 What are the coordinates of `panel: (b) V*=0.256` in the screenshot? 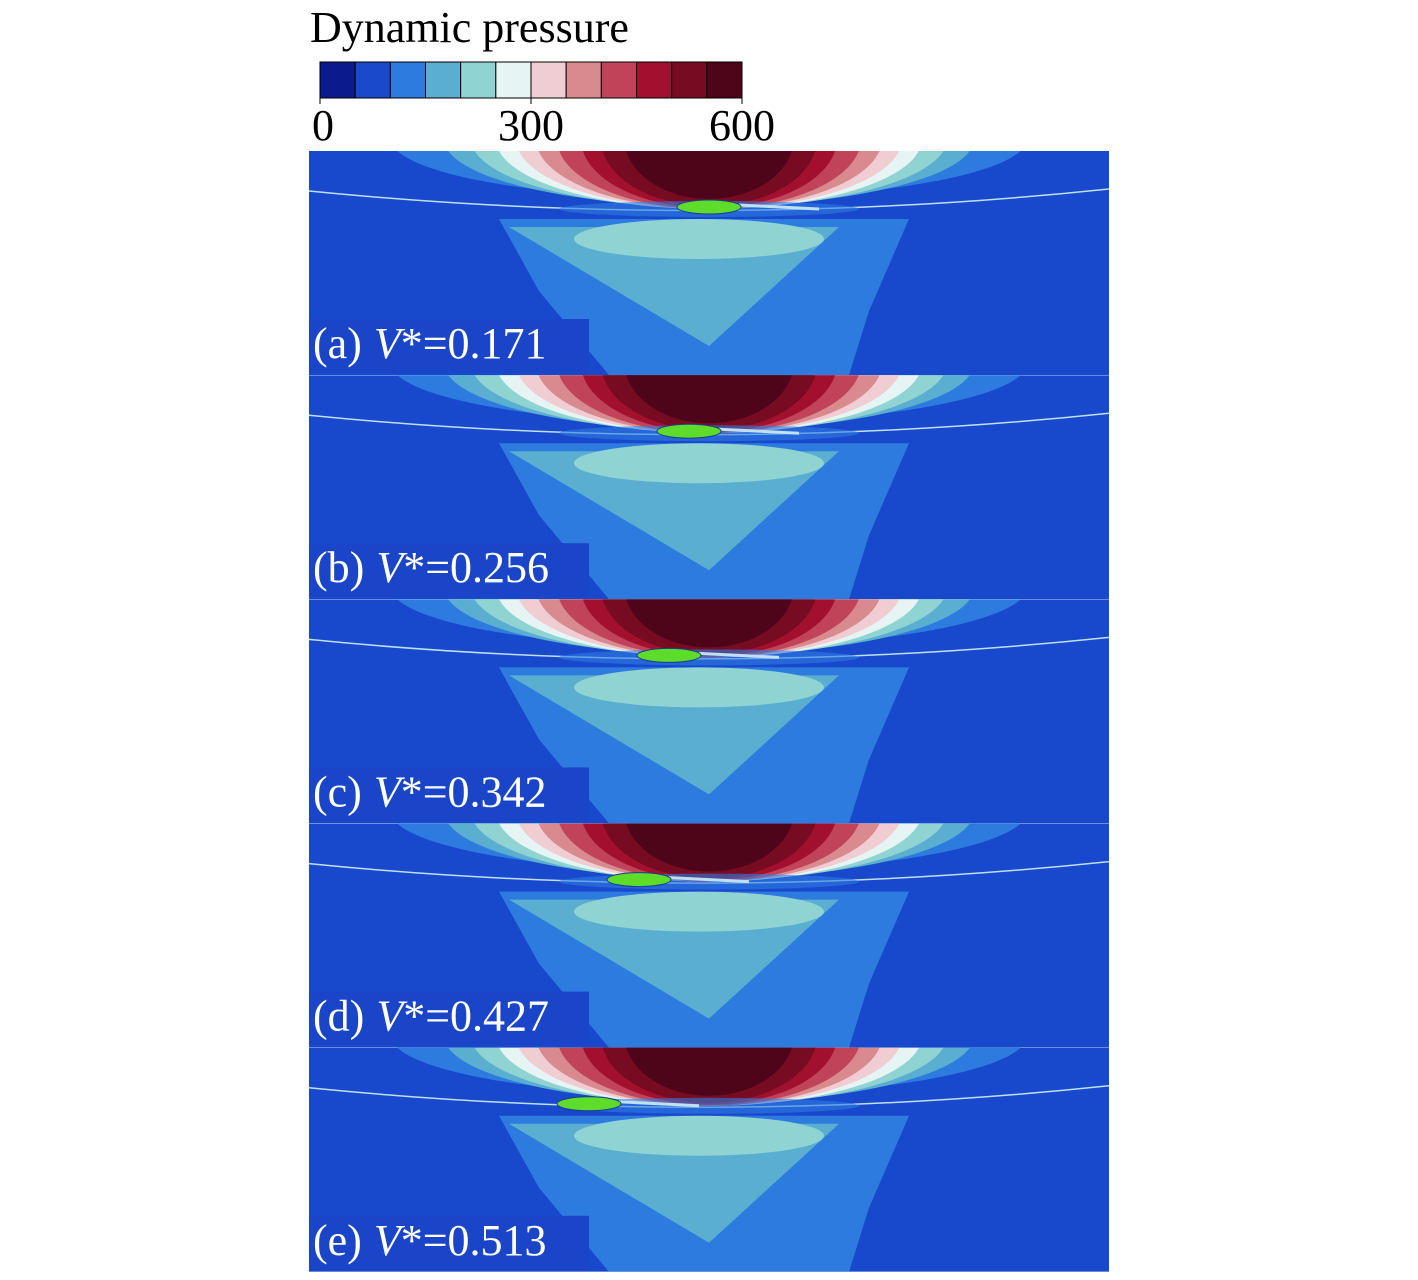 It's located at (709, 446).